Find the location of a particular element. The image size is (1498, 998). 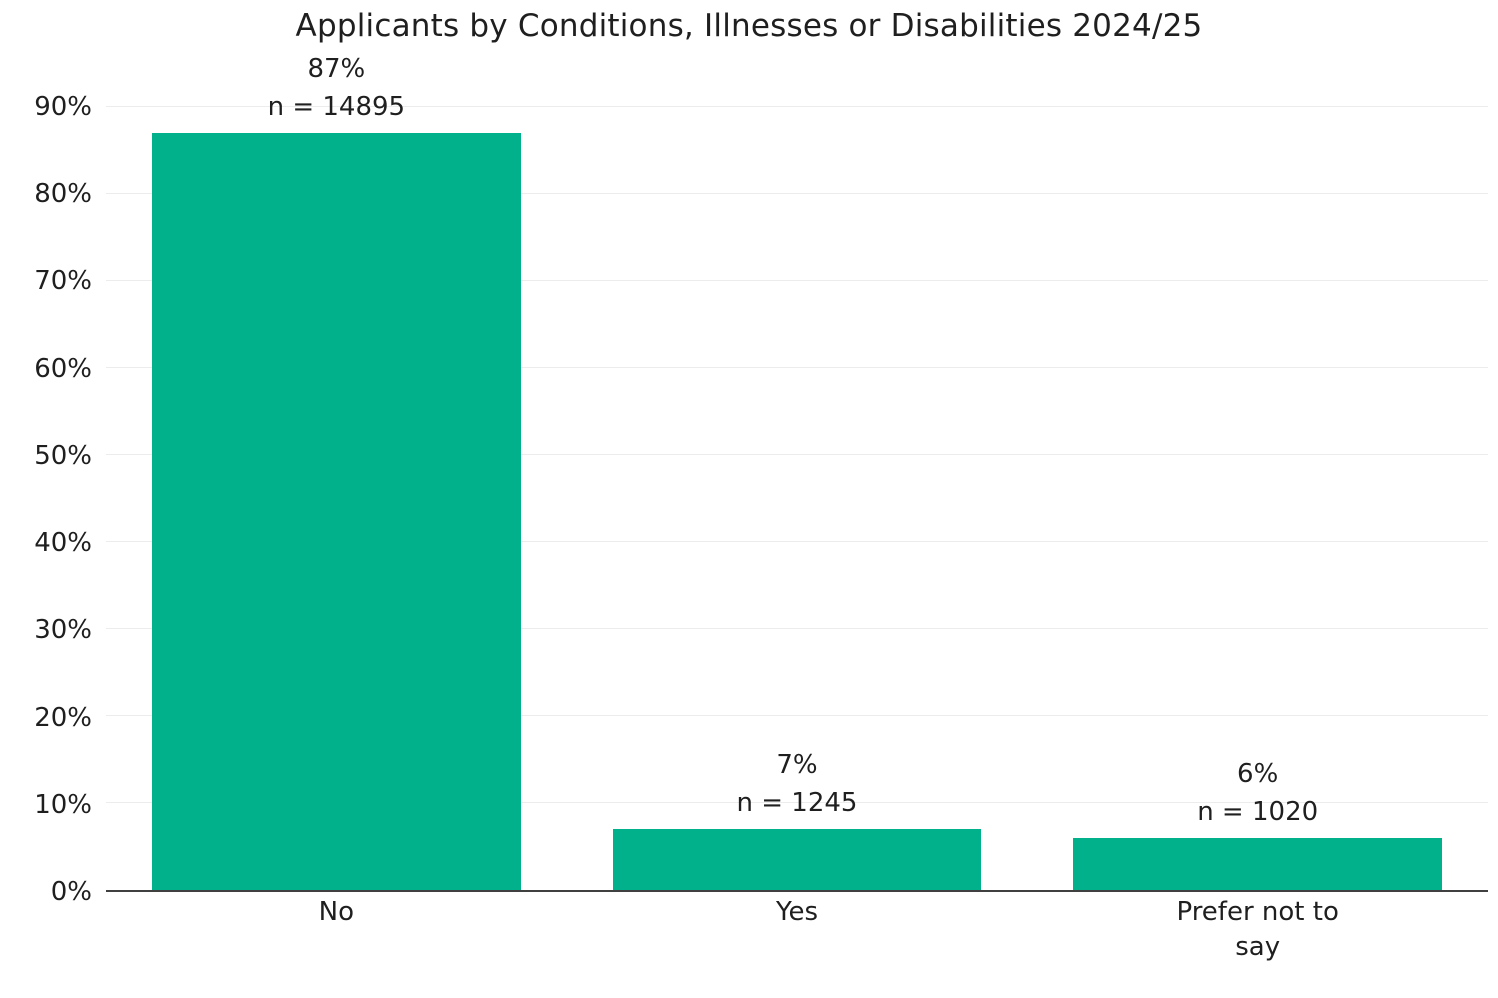

y-tick-label-60: 60% is located at coordinates (63, 368).